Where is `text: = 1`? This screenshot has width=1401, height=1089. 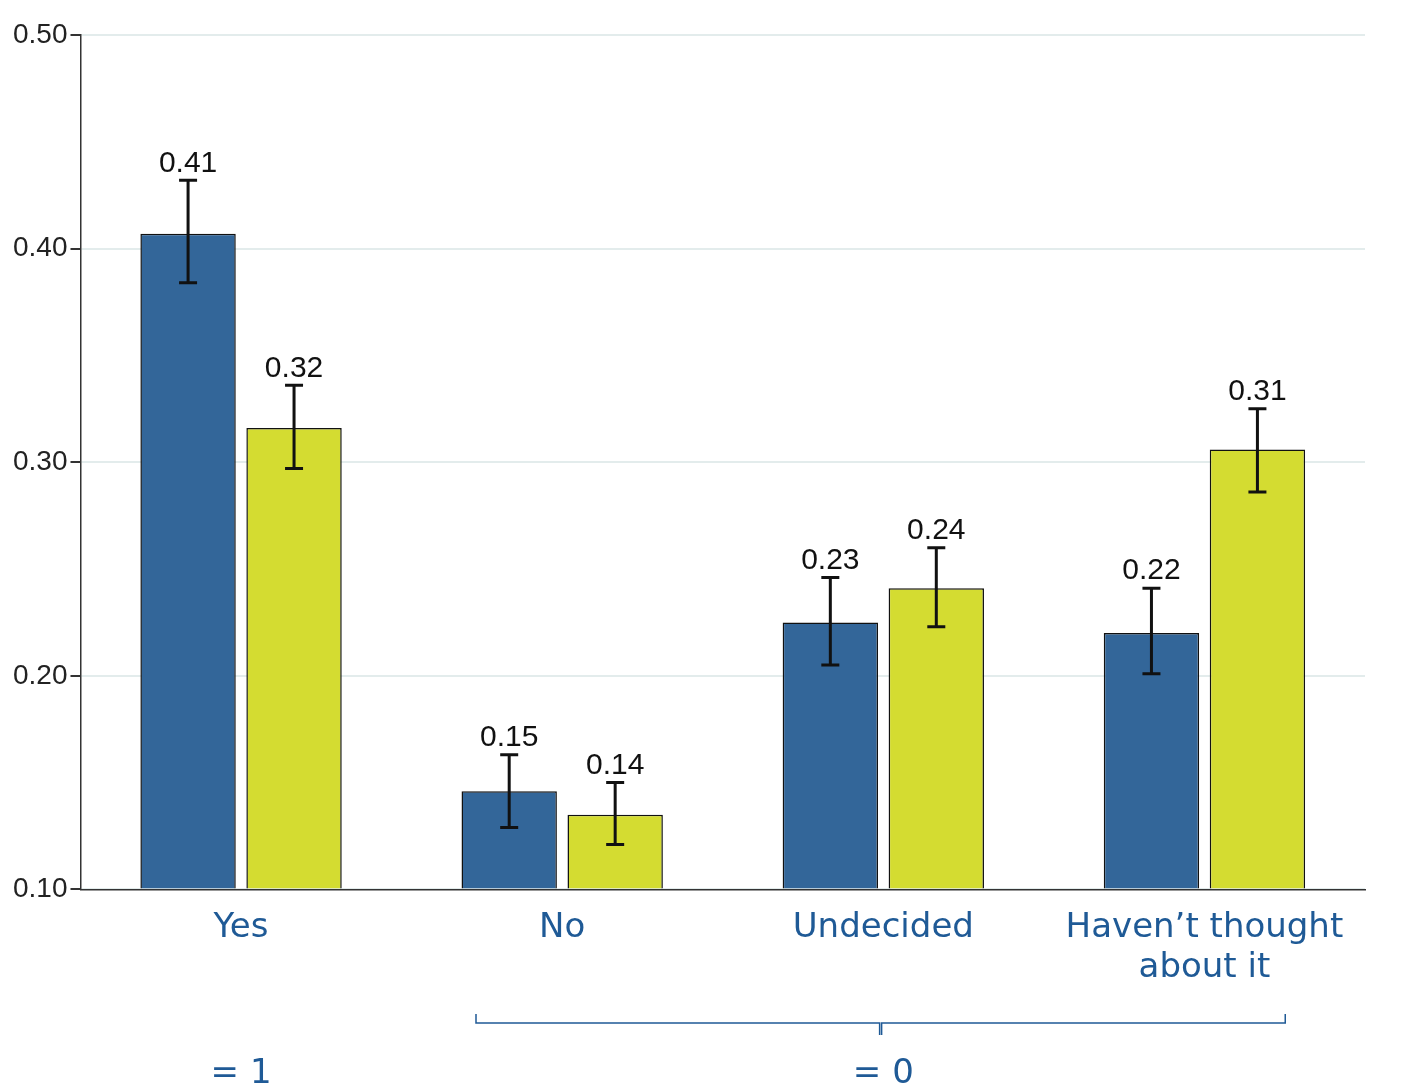
text: = 1 is located at coordinates (241, 1070).